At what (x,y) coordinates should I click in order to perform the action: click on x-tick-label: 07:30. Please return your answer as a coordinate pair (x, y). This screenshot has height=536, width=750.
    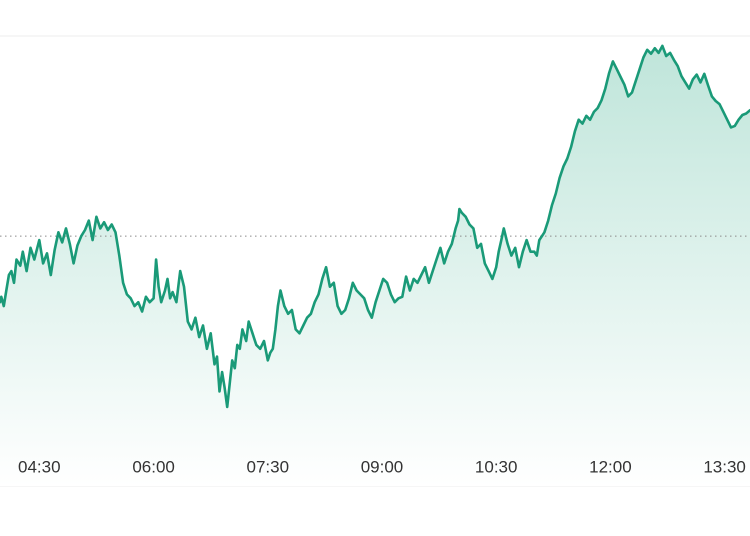
    Looking at the image, I should click on (268, 466).